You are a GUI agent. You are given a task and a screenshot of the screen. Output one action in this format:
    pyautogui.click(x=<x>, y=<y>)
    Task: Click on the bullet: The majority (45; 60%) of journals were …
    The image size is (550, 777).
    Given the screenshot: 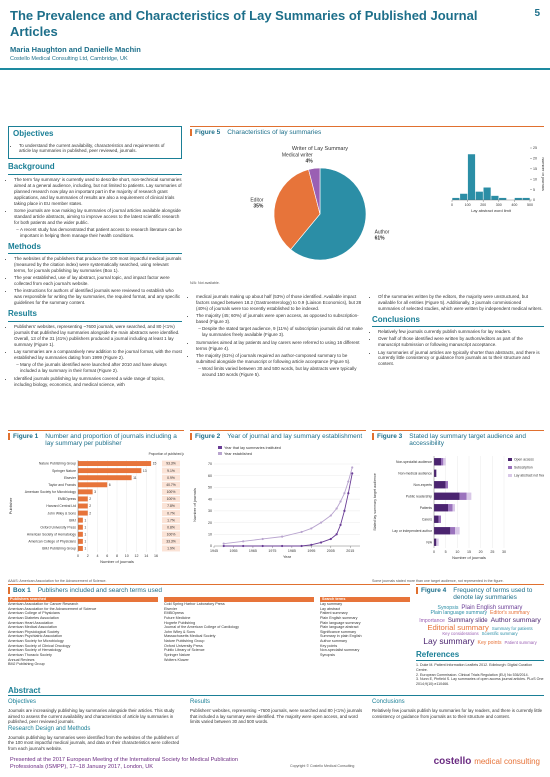 What is the action you would take?
    pyautogui.click(x=280, y=319)
    